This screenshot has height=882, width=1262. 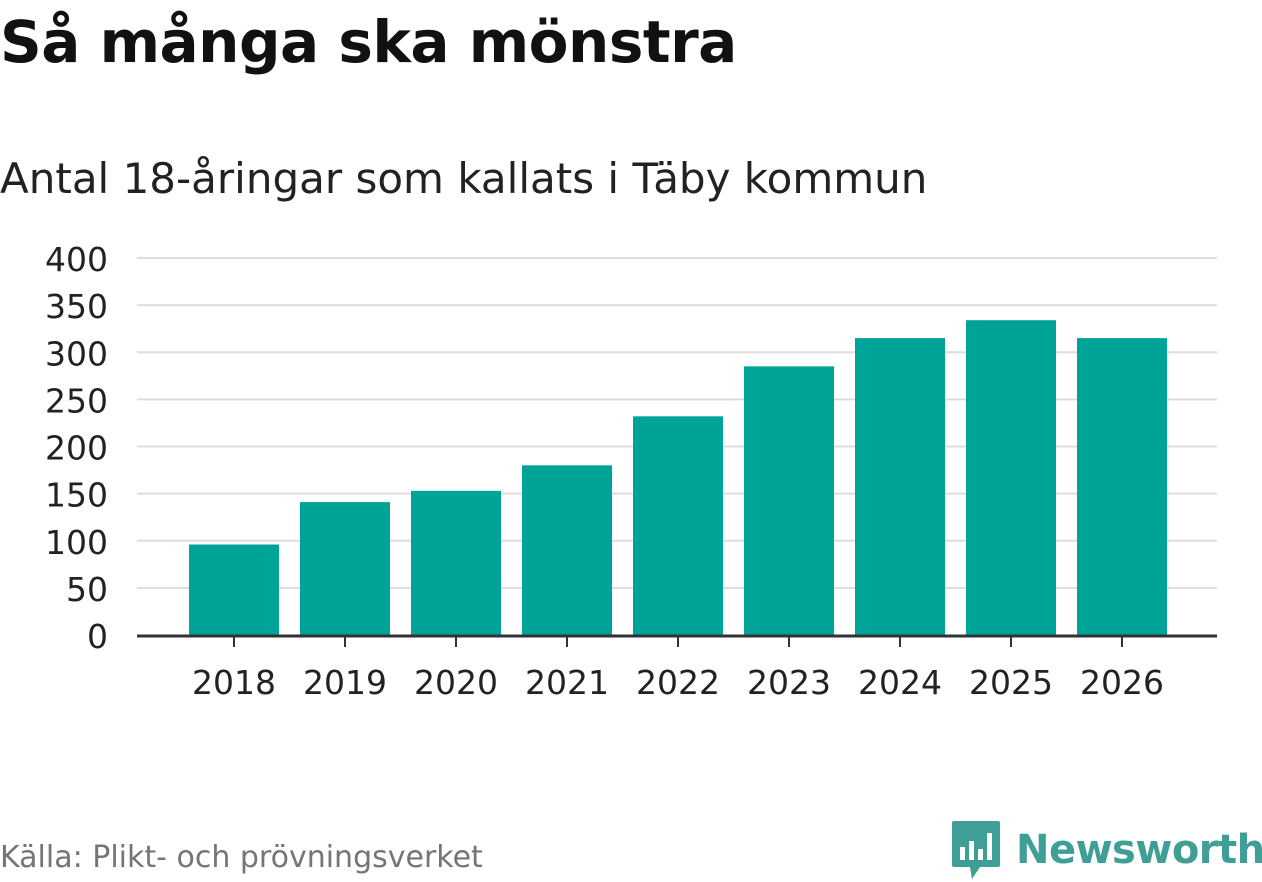 I want to click on y-tick-label: 400, so click(x=76, y=259).